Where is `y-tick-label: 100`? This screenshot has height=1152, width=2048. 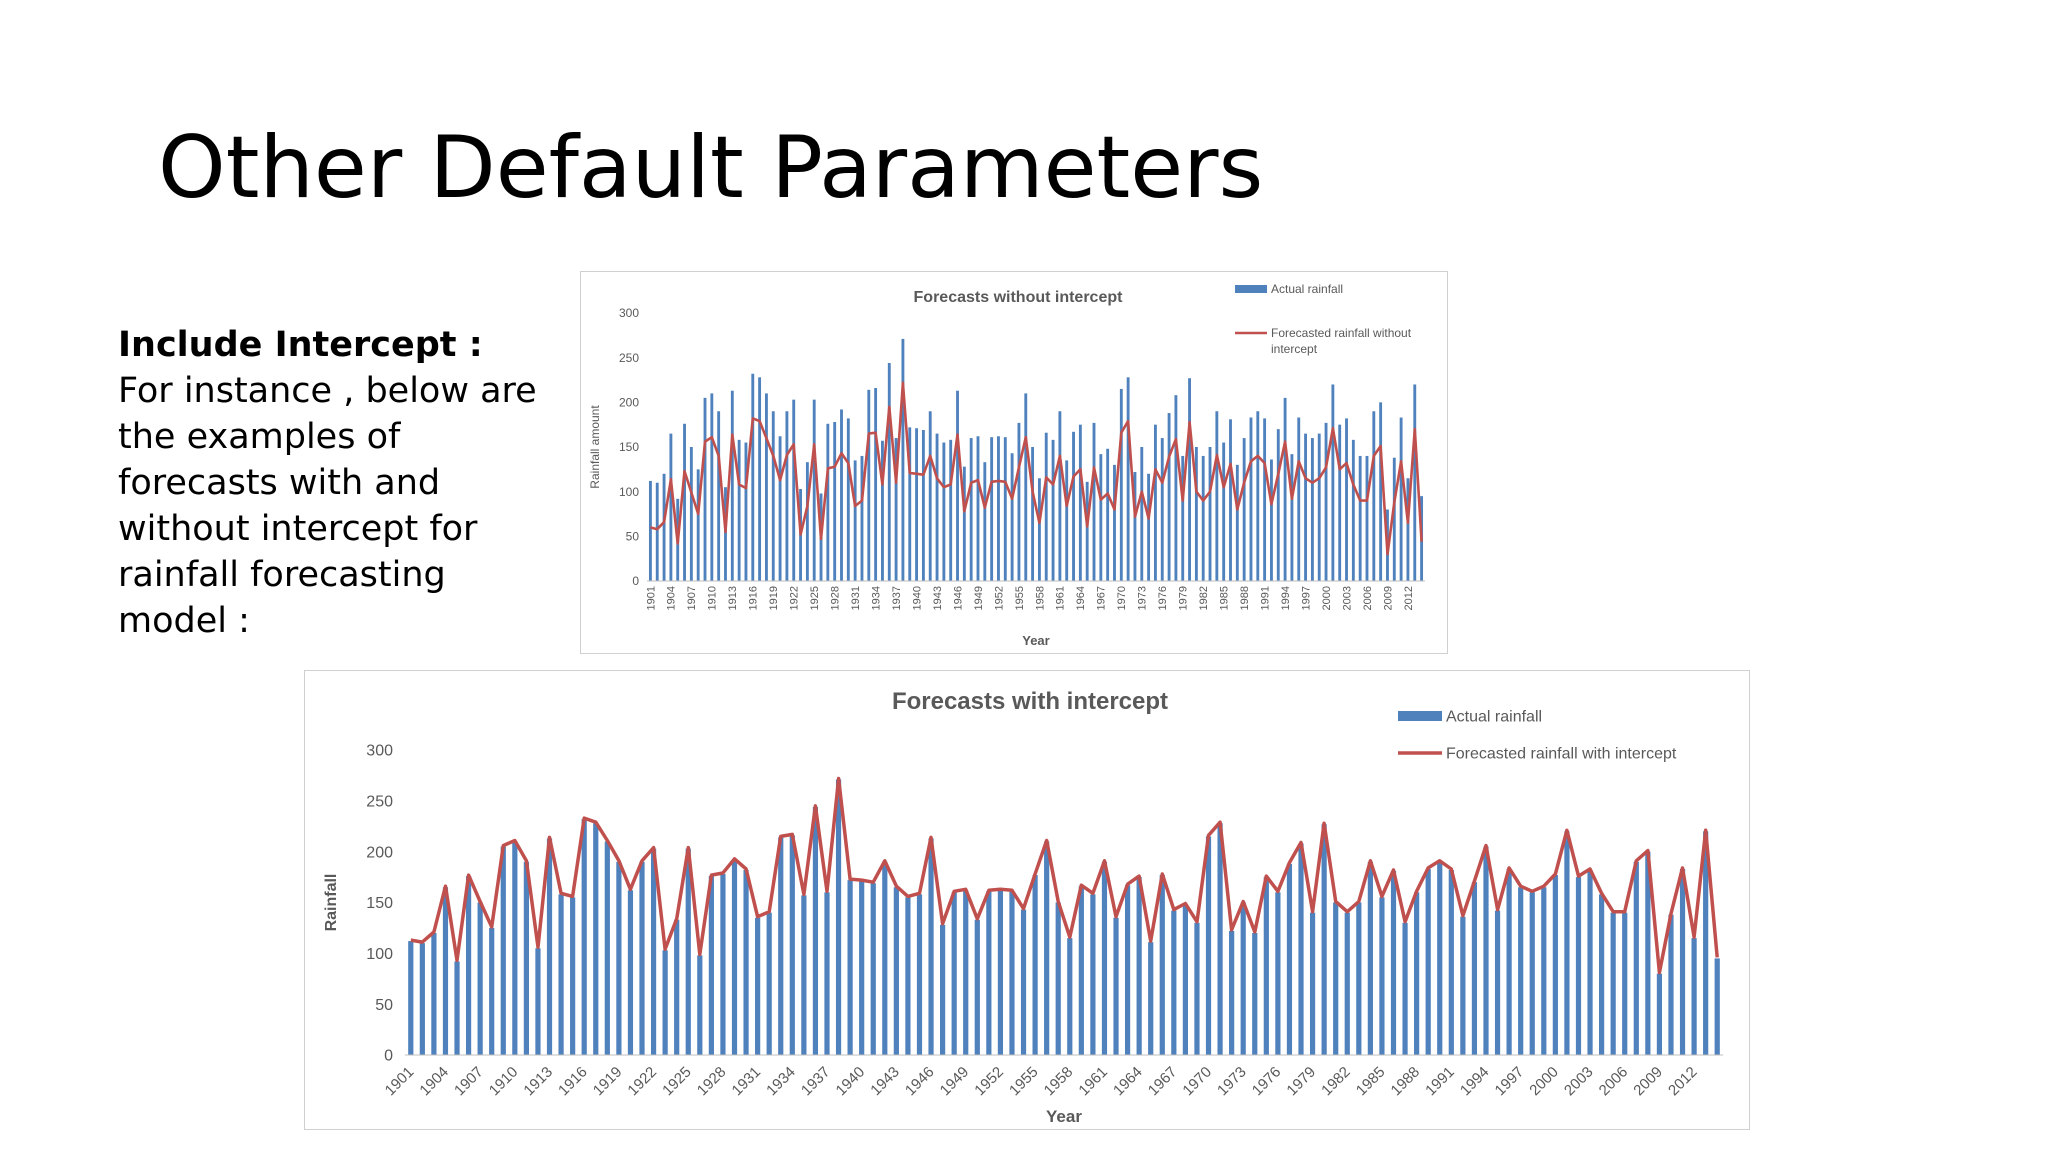 y-tick-label: 100 is located at coordinates (629, 492).